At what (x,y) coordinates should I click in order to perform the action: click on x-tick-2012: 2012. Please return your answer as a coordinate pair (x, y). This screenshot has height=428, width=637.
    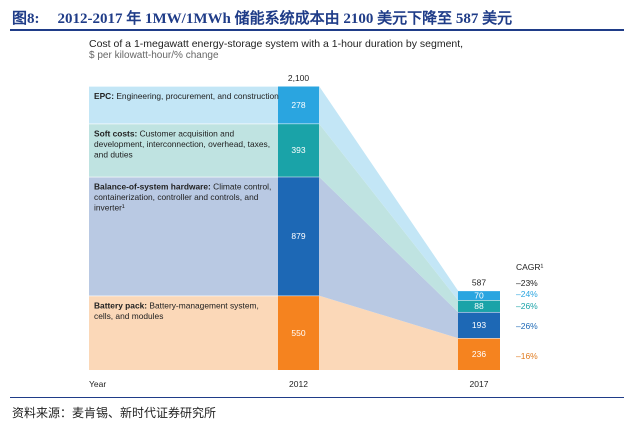
    Looking at the image, I should click on (298, 384).